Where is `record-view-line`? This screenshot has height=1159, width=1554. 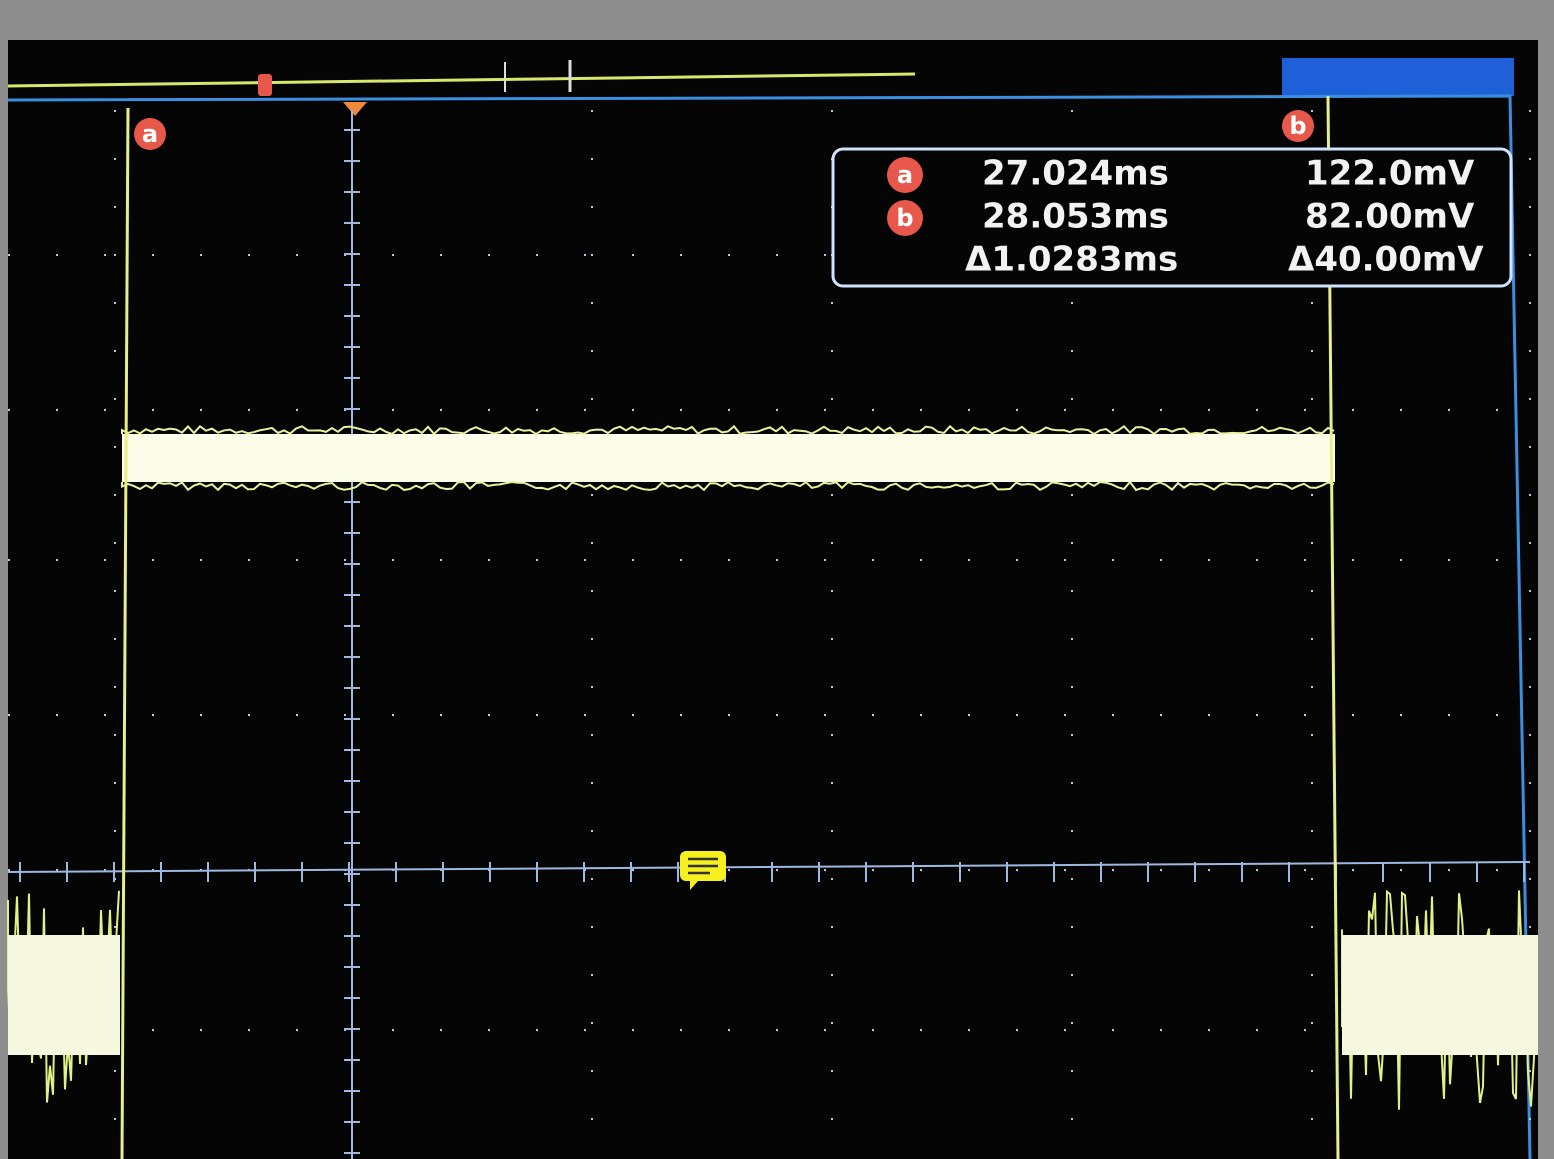
record-view-line is located at coordinates (461, 80).